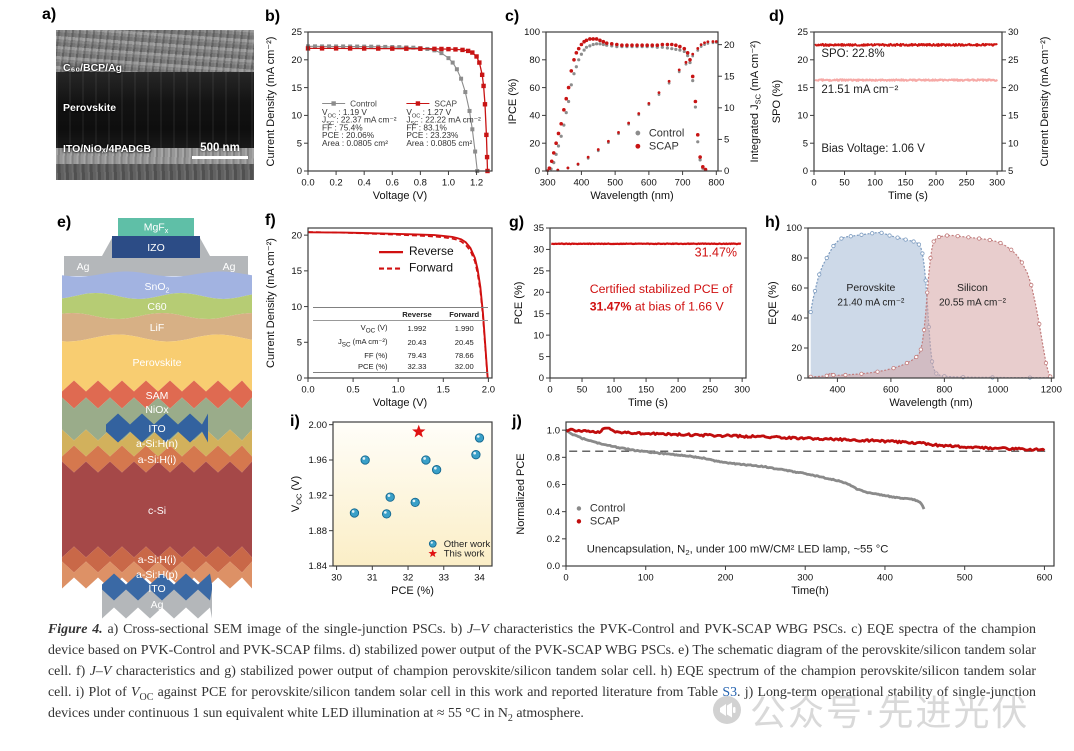 The image size is (1074, 751). I want to click on svg-text: Wavelength (nm), so click(930, 403).